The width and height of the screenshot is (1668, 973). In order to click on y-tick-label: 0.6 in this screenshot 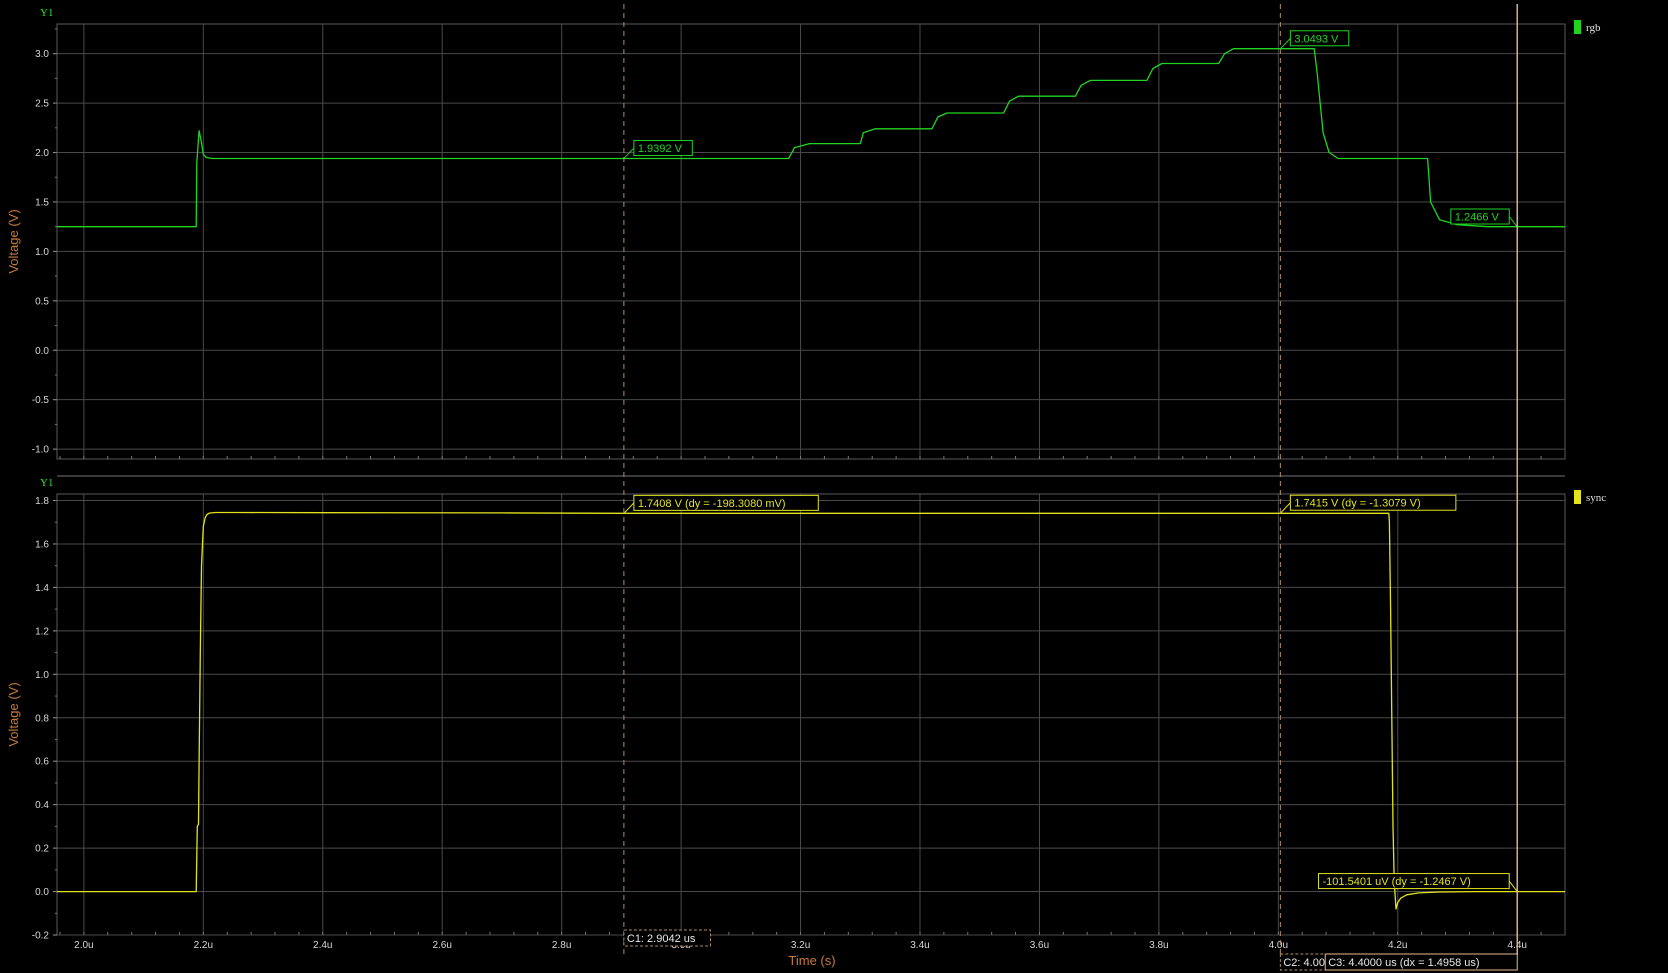, I will do `click(42, 762)`.